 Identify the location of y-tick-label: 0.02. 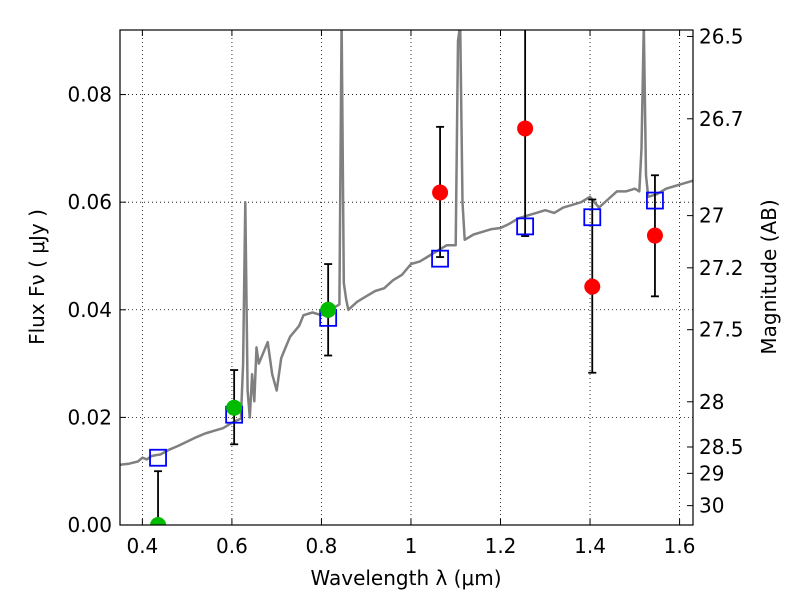
(89, 417).